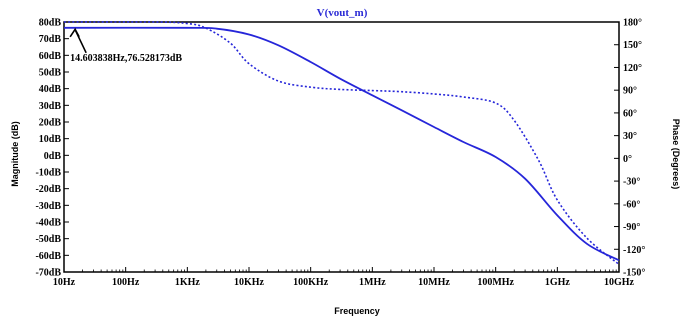  What do you see at coordinates (64, 282) in the screenshot?
I see `x-tick-label: 10Hz` at bounding box center [64, 282].